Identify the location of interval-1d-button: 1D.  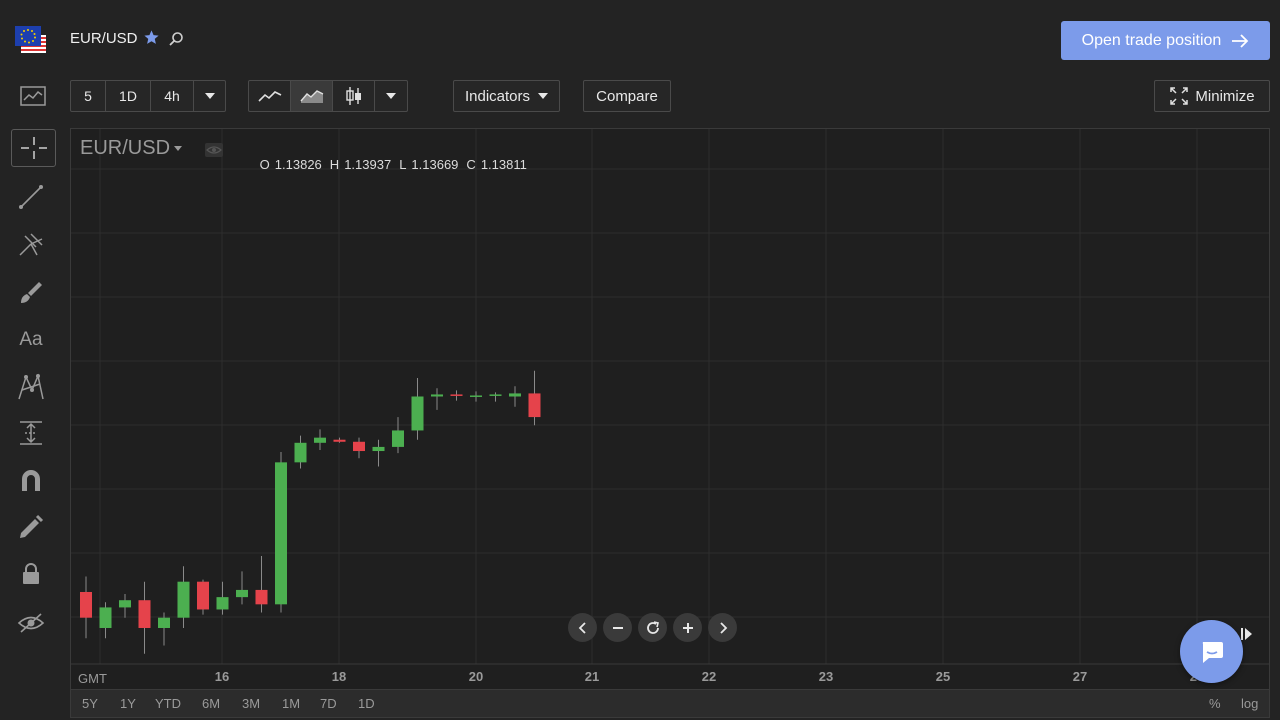
(128, 96).